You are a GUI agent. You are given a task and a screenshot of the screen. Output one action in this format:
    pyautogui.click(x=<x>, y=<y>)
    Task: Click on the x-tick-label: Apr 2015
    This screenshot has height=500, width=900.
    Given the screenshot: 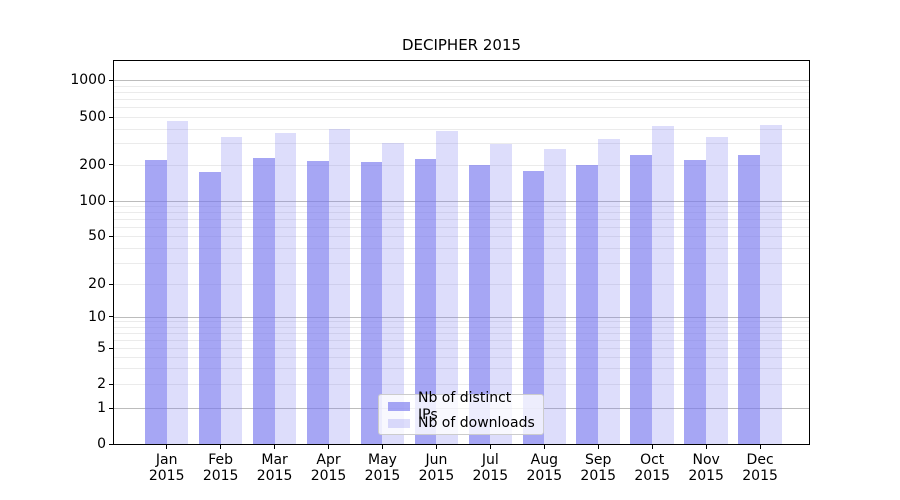 What is the action you would take?
    pyautogui.click(x=328, y=468)
    